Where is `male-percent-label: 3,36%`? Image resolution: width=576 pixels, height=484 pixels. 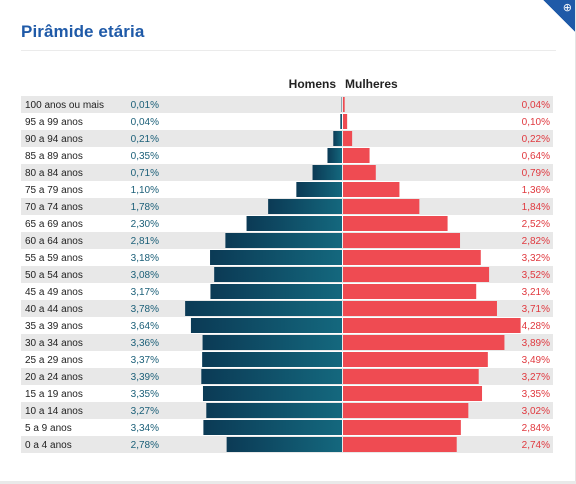
male-percent-label: 3,36% is located at coordinates (145, 343).